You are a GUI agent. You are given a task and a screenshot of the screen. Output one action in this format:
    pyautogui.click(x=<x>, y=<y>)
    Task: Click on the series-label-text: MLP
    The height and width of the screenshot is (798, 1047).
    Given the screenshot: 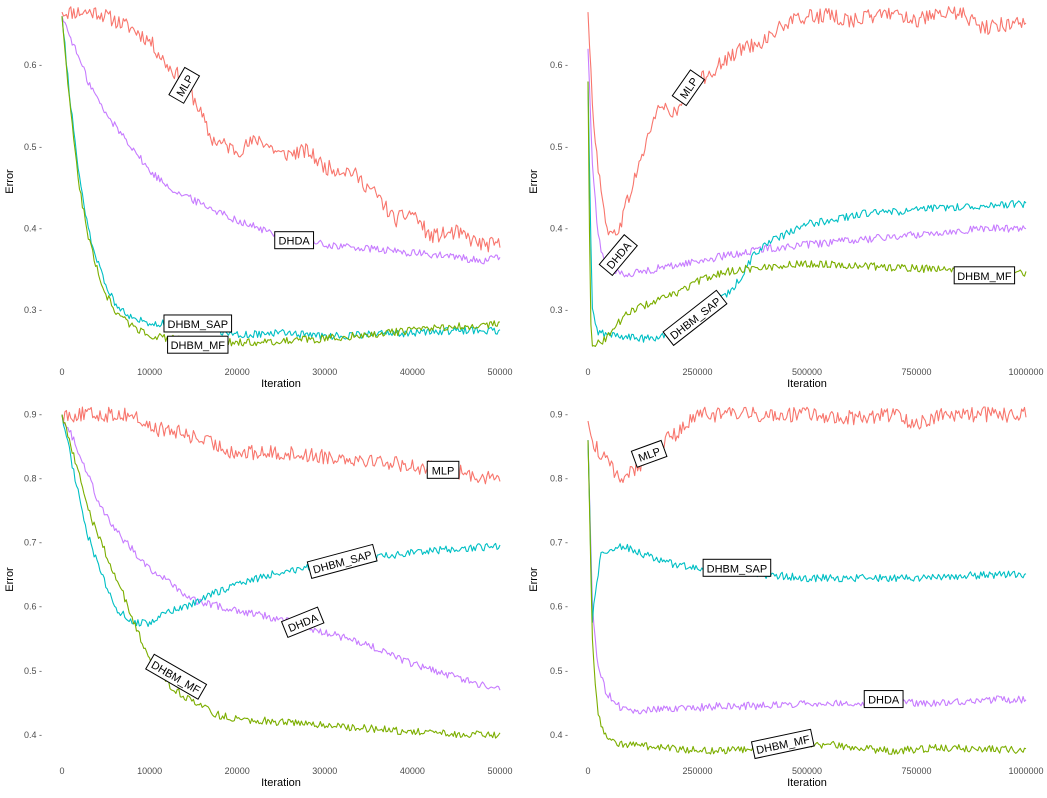 What is the action you would take?
    pyautogui.click(x=443, y=471)
    